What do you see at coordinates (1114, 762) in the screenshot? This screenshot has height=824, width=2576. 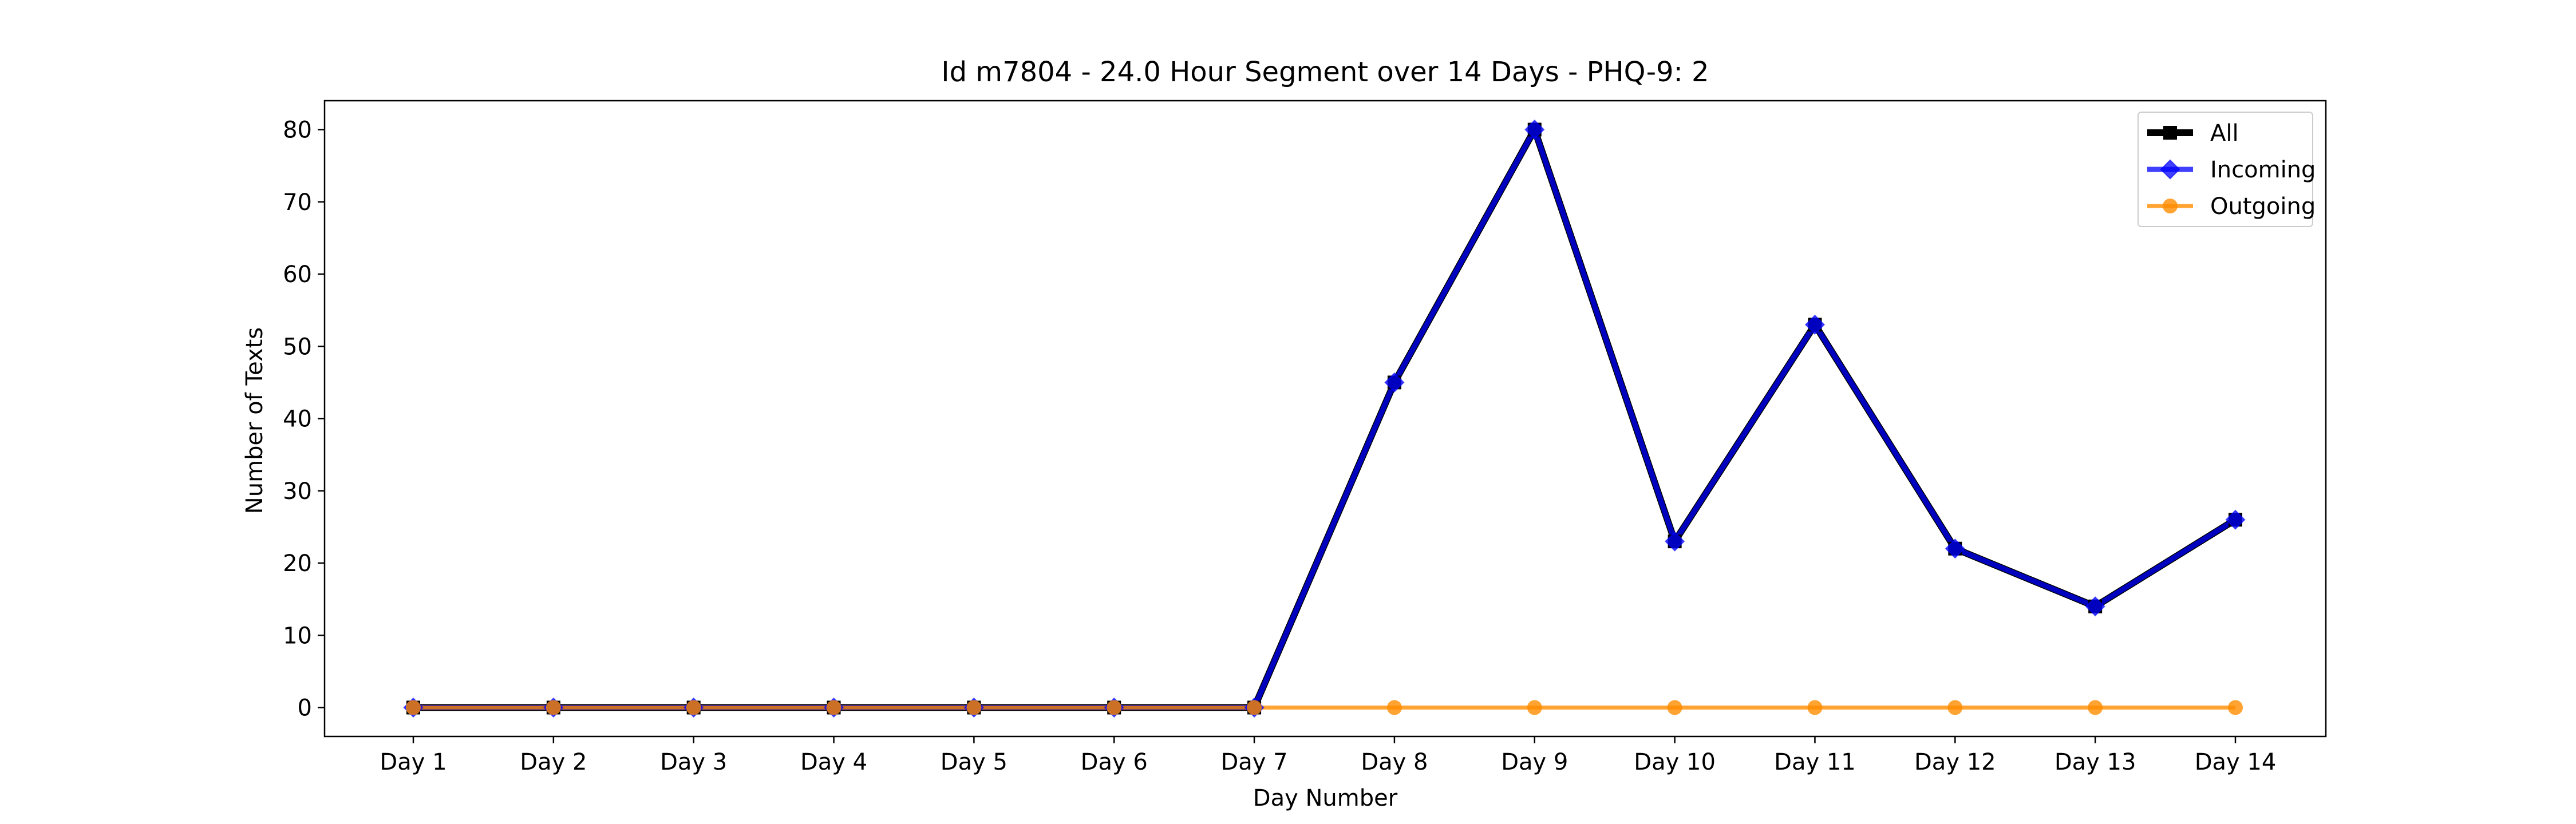 I see `x-tick-label: Day 6` at bounding box center [1114, 762].